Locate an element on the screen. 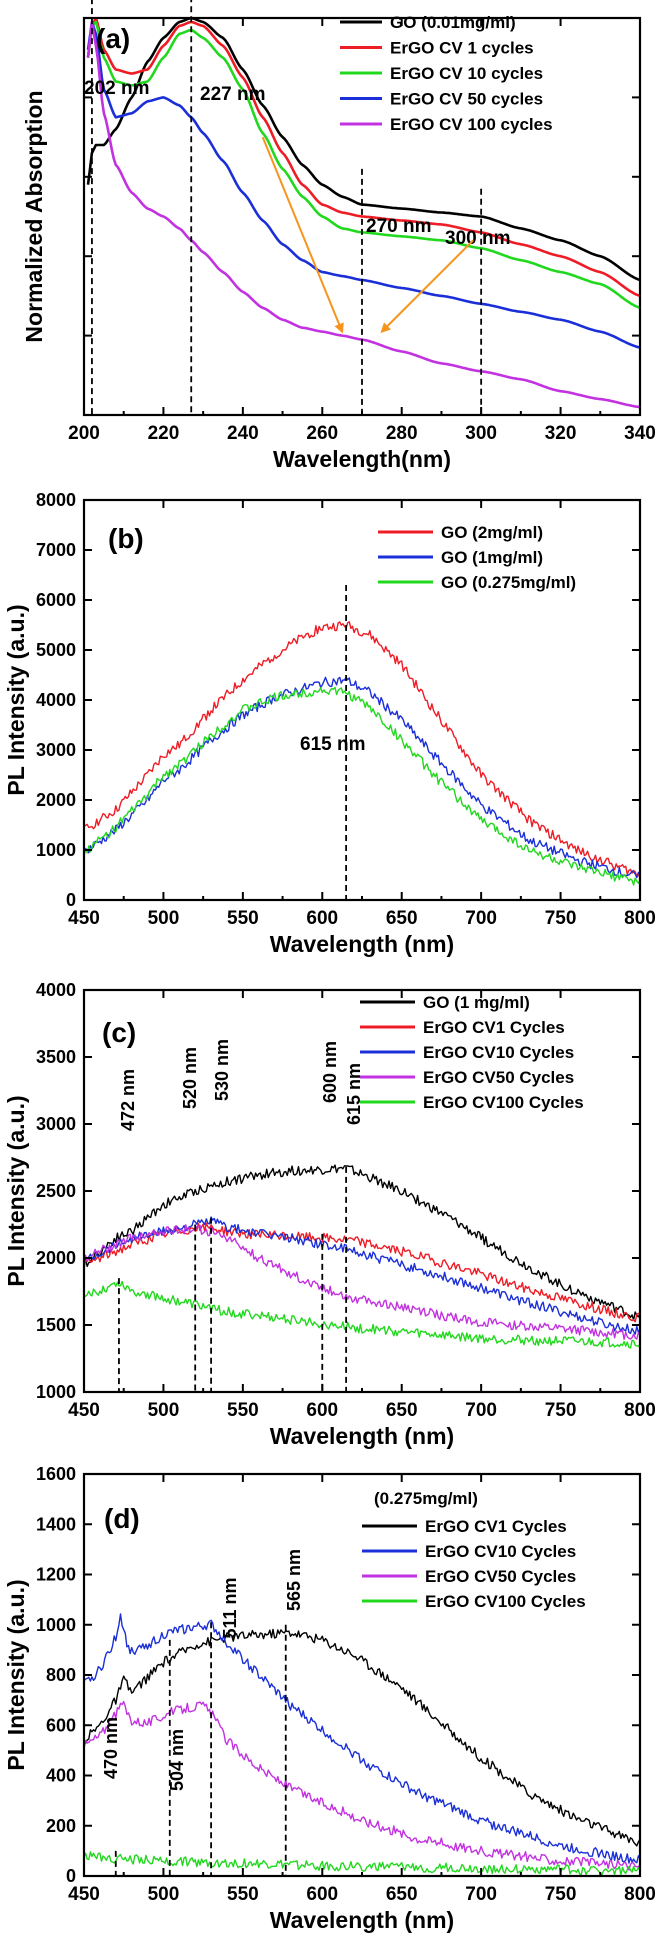 Image resolution: width=667 pixels, height=1935 pixels. x-tick-label: 450 is located at coordinates (84, 1410).